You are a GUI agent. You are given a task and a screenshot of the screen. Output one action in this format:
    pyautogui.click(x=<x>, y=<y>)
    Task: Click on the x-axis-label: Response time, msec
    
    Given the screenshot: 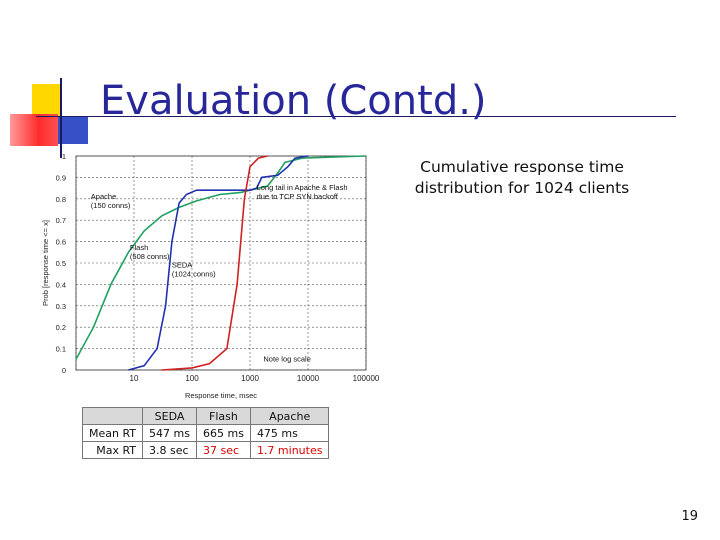 What is the action you would take?
    pyautogui.click(x=221, y=395)
    